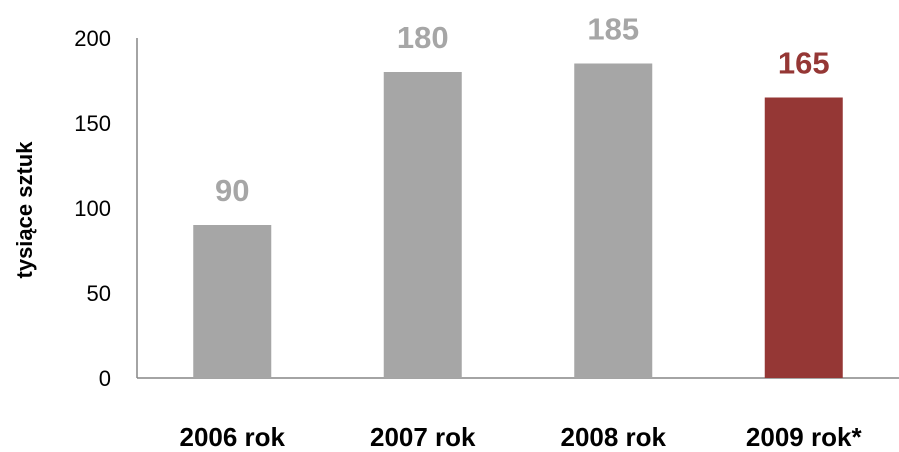 The height and width of the screenshot is (452, 899). I want to click on y-tick-label: 200, so click(92, 38).